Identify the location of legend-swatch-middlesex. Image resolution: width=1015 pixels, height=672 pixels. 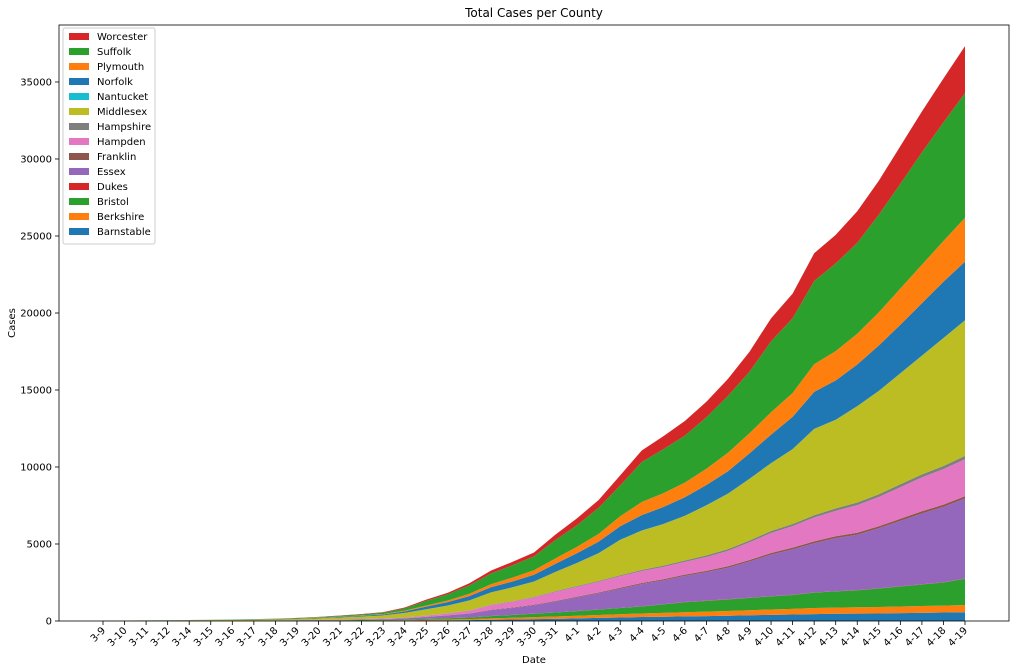
(79, 111).